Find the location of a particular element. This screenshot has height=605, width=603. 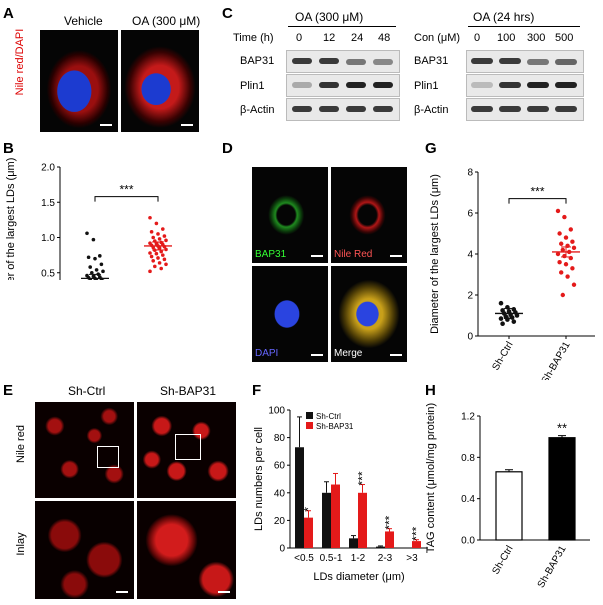

panelA-ylabel: Nile red/DAPI is located at coordinates (20, 62).